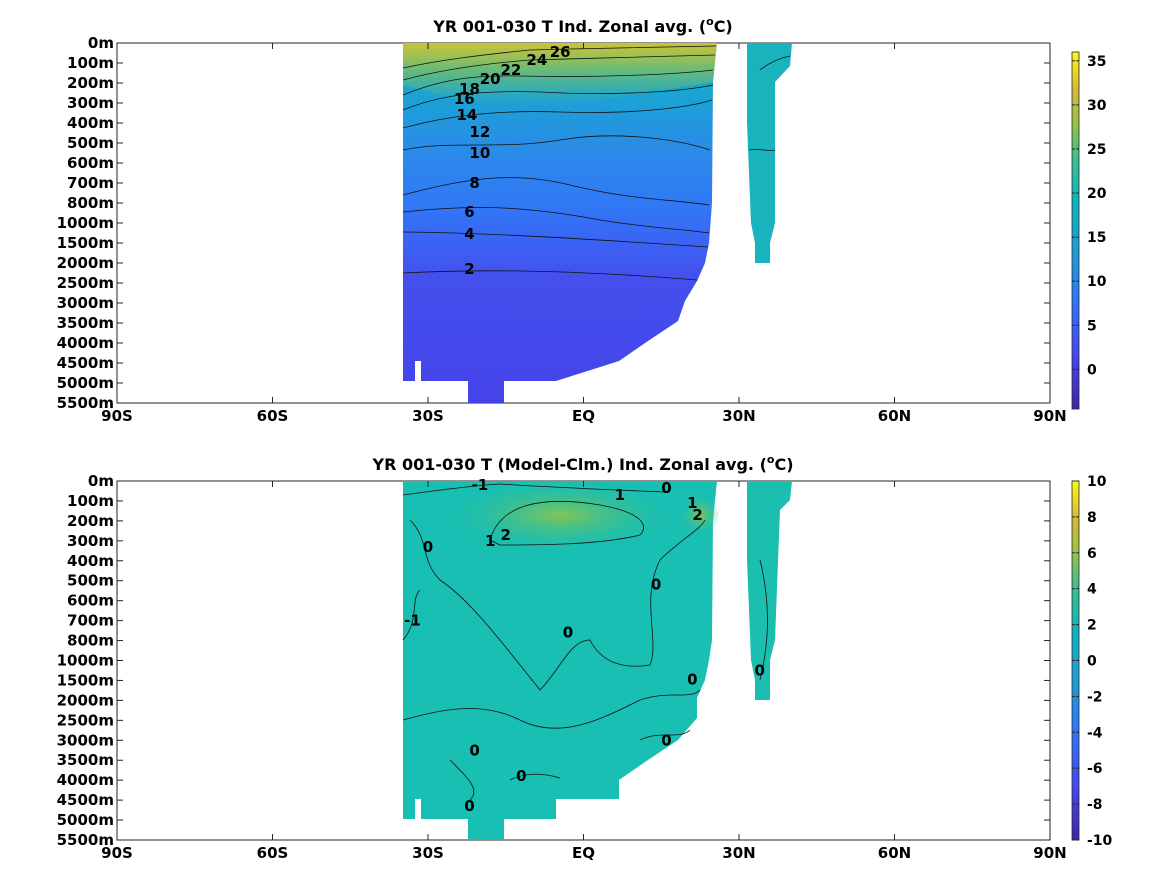  Describe the element at coordinates (1095, 805) in the screenshot. I see `colorbar-tick-label: -8` at that location.